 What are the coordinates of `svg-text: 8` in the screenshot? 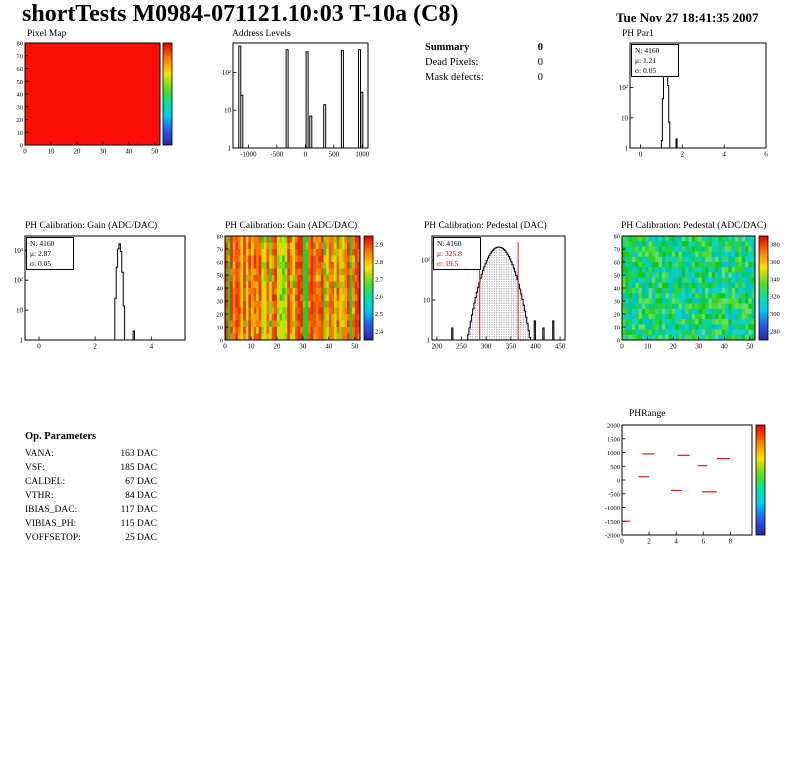 It's located at (731, 542).